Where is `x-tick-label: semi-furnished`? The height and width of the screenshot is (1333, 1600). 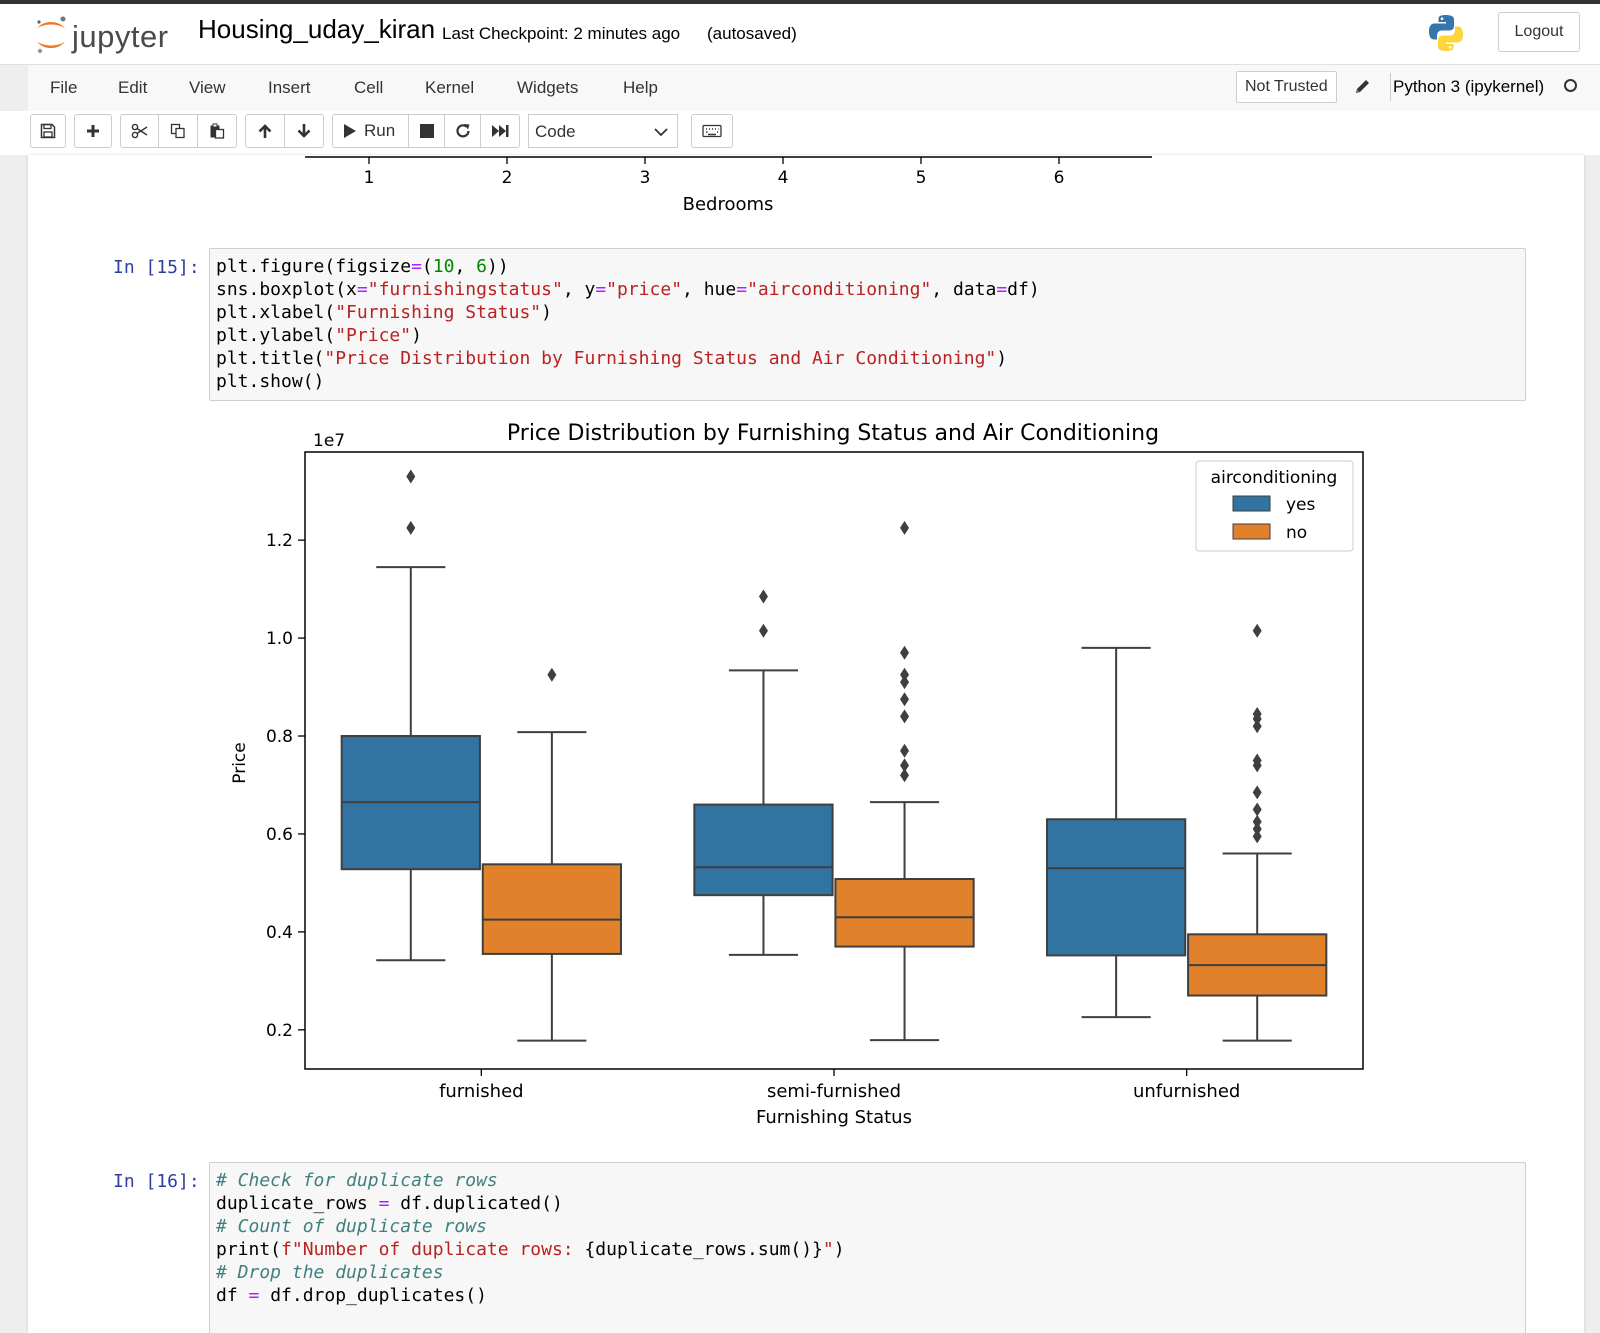 x-tick-label: semi-furnished is located at coordinates (834, 1091).